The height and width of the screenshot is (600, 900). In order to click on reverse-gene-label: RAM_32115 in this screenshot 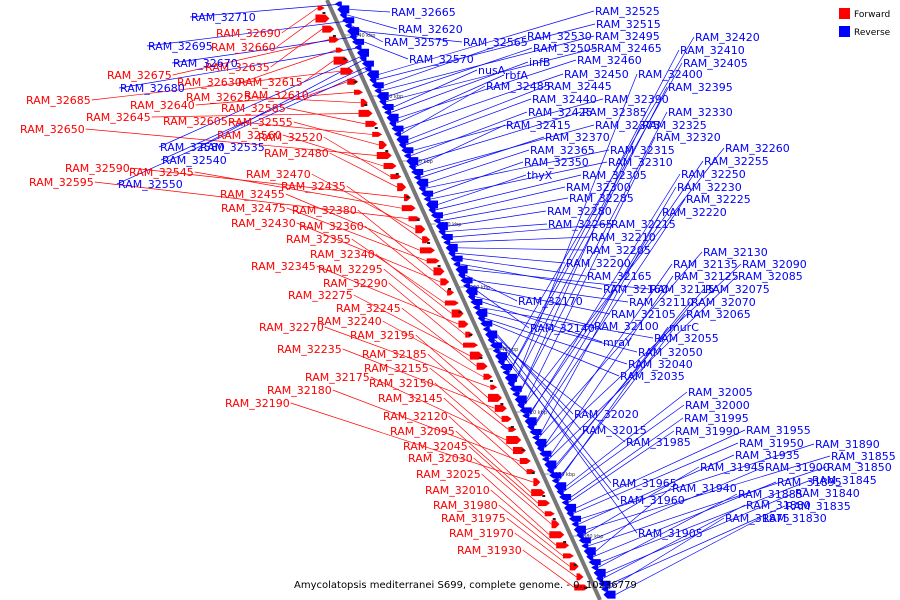, I will do `click(682, 289)`.